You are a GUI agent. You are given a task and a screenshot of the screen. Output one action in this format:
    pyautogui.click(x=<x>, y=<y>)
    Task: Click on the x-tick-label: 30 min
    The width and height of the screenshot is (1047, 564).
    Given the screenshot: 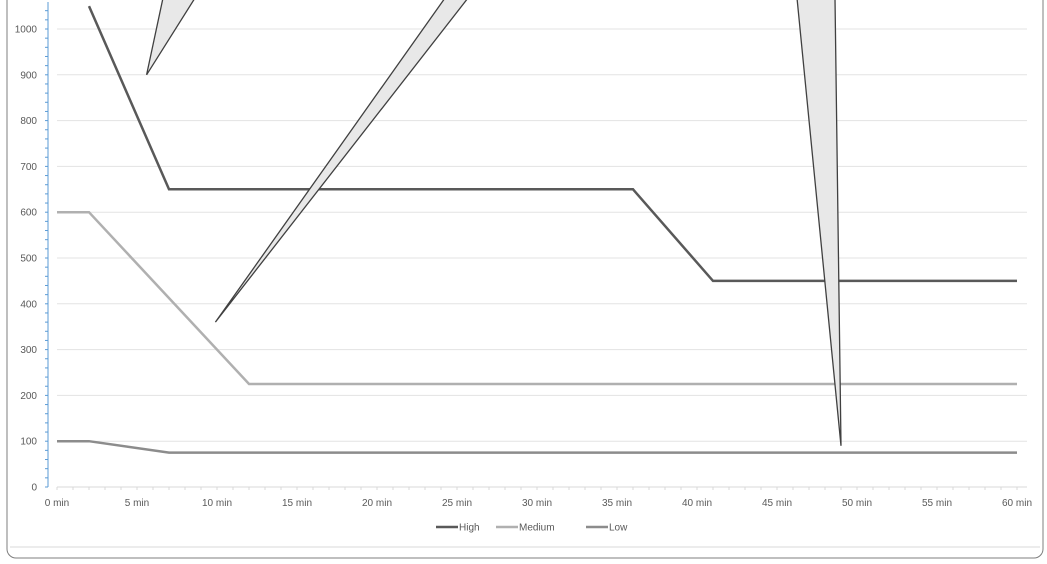 What is the action you would take?
    pyautogui.click(x=537, y=503)
    